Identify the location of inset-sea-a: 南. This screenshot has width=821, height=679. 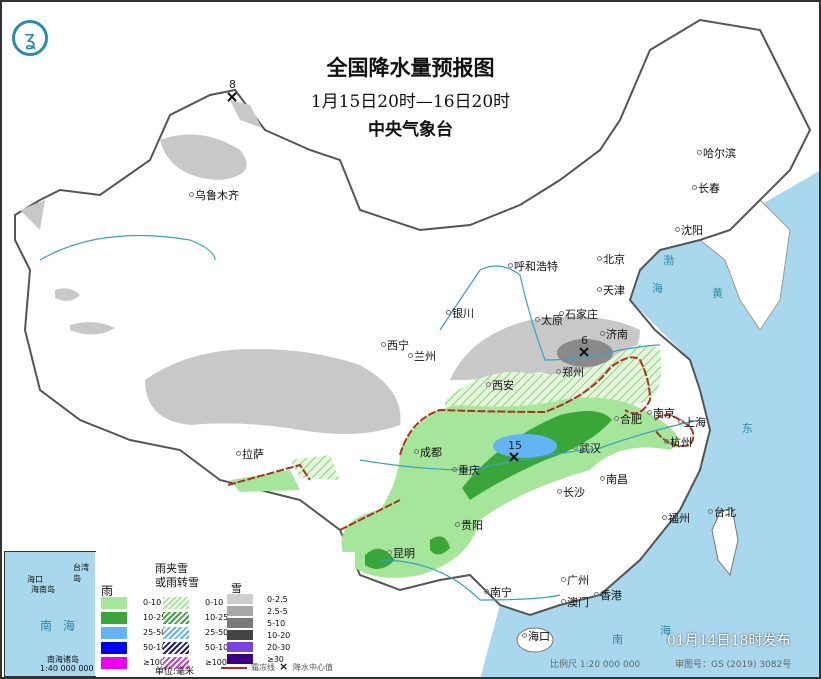
(46, 626).